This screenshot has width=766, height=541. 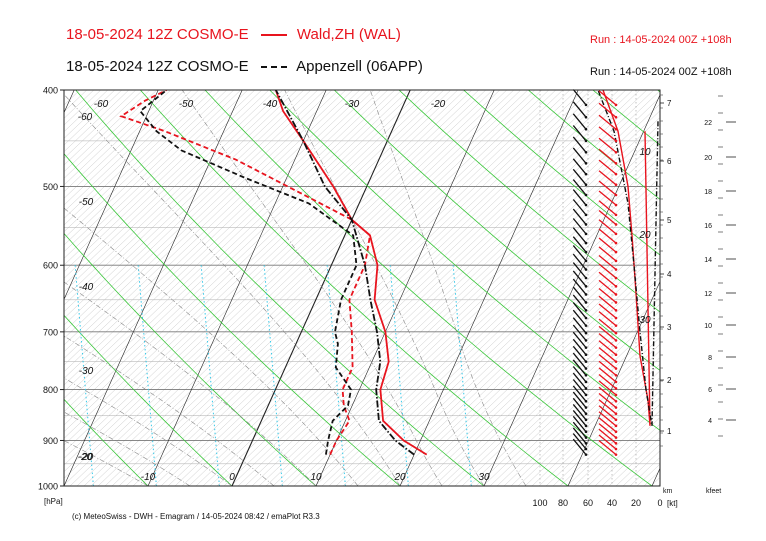 I want to click on pressure-tick-label: 700, so click(x=50, y=332).